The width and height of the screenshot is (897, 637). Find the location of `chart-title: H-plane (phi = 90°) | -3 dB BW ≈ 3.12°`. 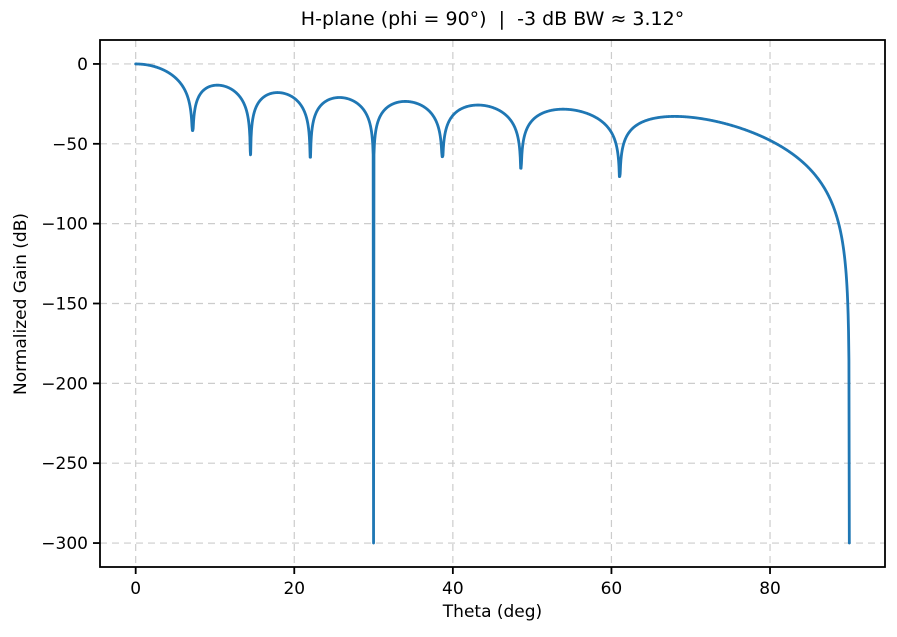

chart-title: H-plane (phi = 90°) | -3 dB BW ≈ 3.12° is located at coordinates (492, 19).